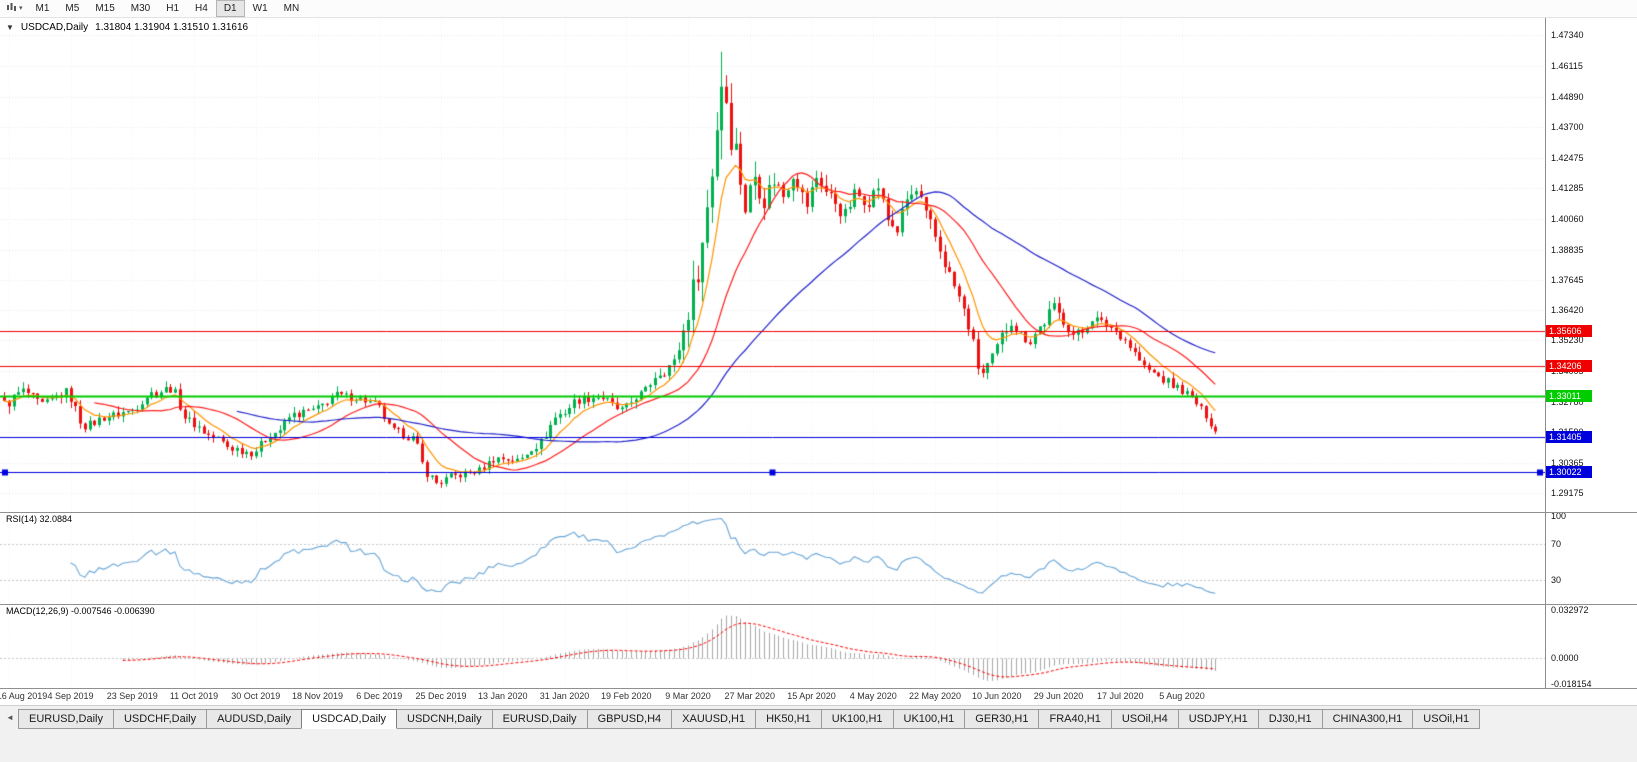 The image size is (1637, 762). Describe the element at coordinates (1559, 516) in the screenshot. I see `rsi-axis-label: 100` at that location.